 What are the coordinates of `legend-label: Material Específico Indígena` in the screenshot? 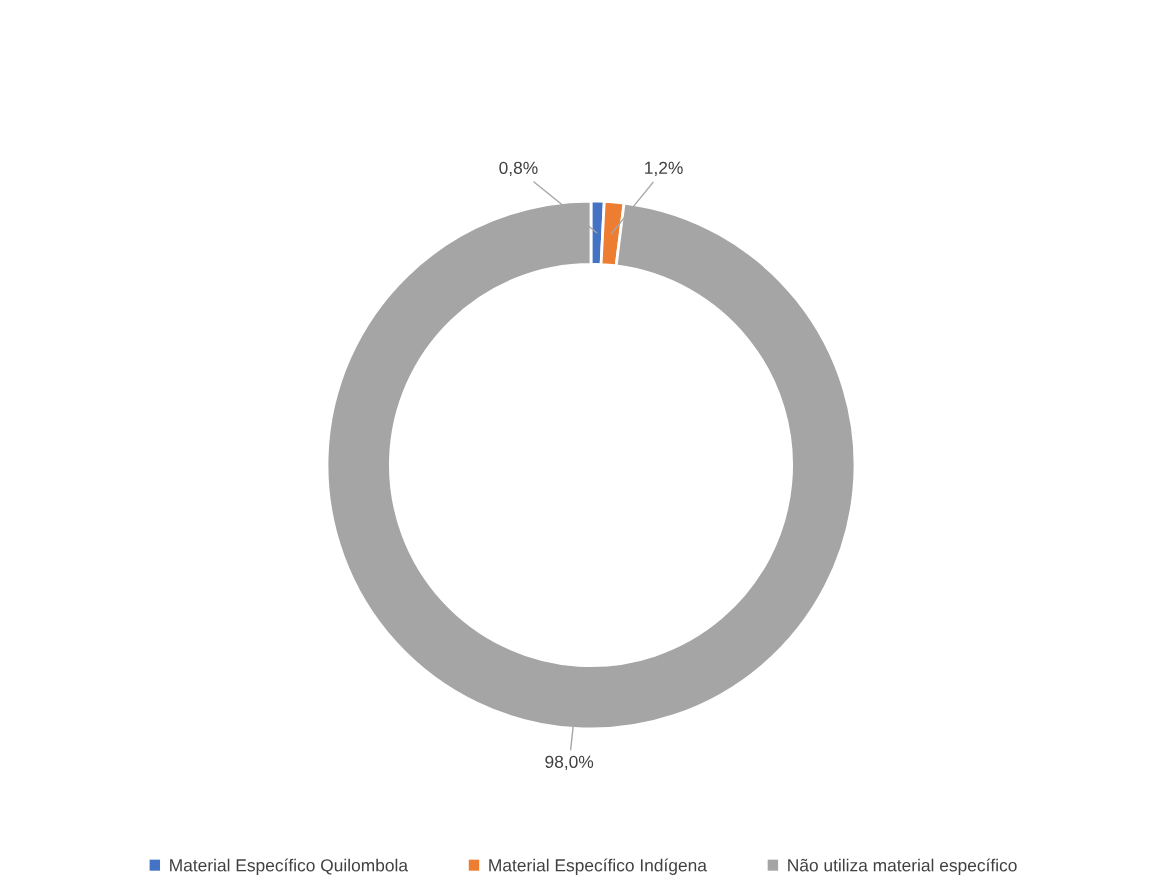 It's located at (598, 866).